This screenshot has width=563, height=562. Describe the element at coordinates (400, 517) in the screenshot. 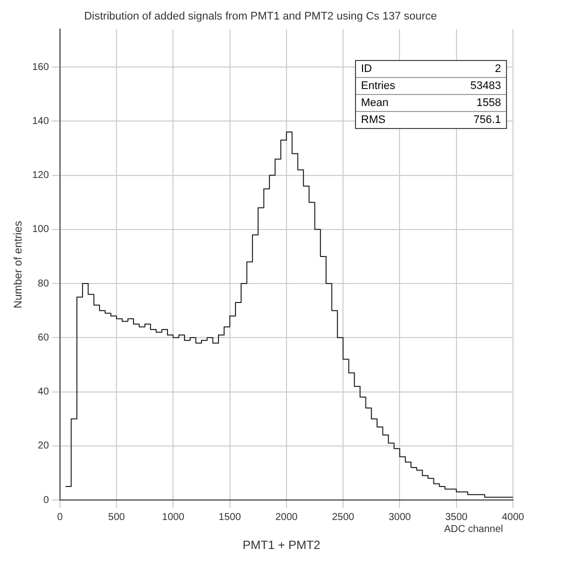

I see `x-tick-label: 3000` at that location.